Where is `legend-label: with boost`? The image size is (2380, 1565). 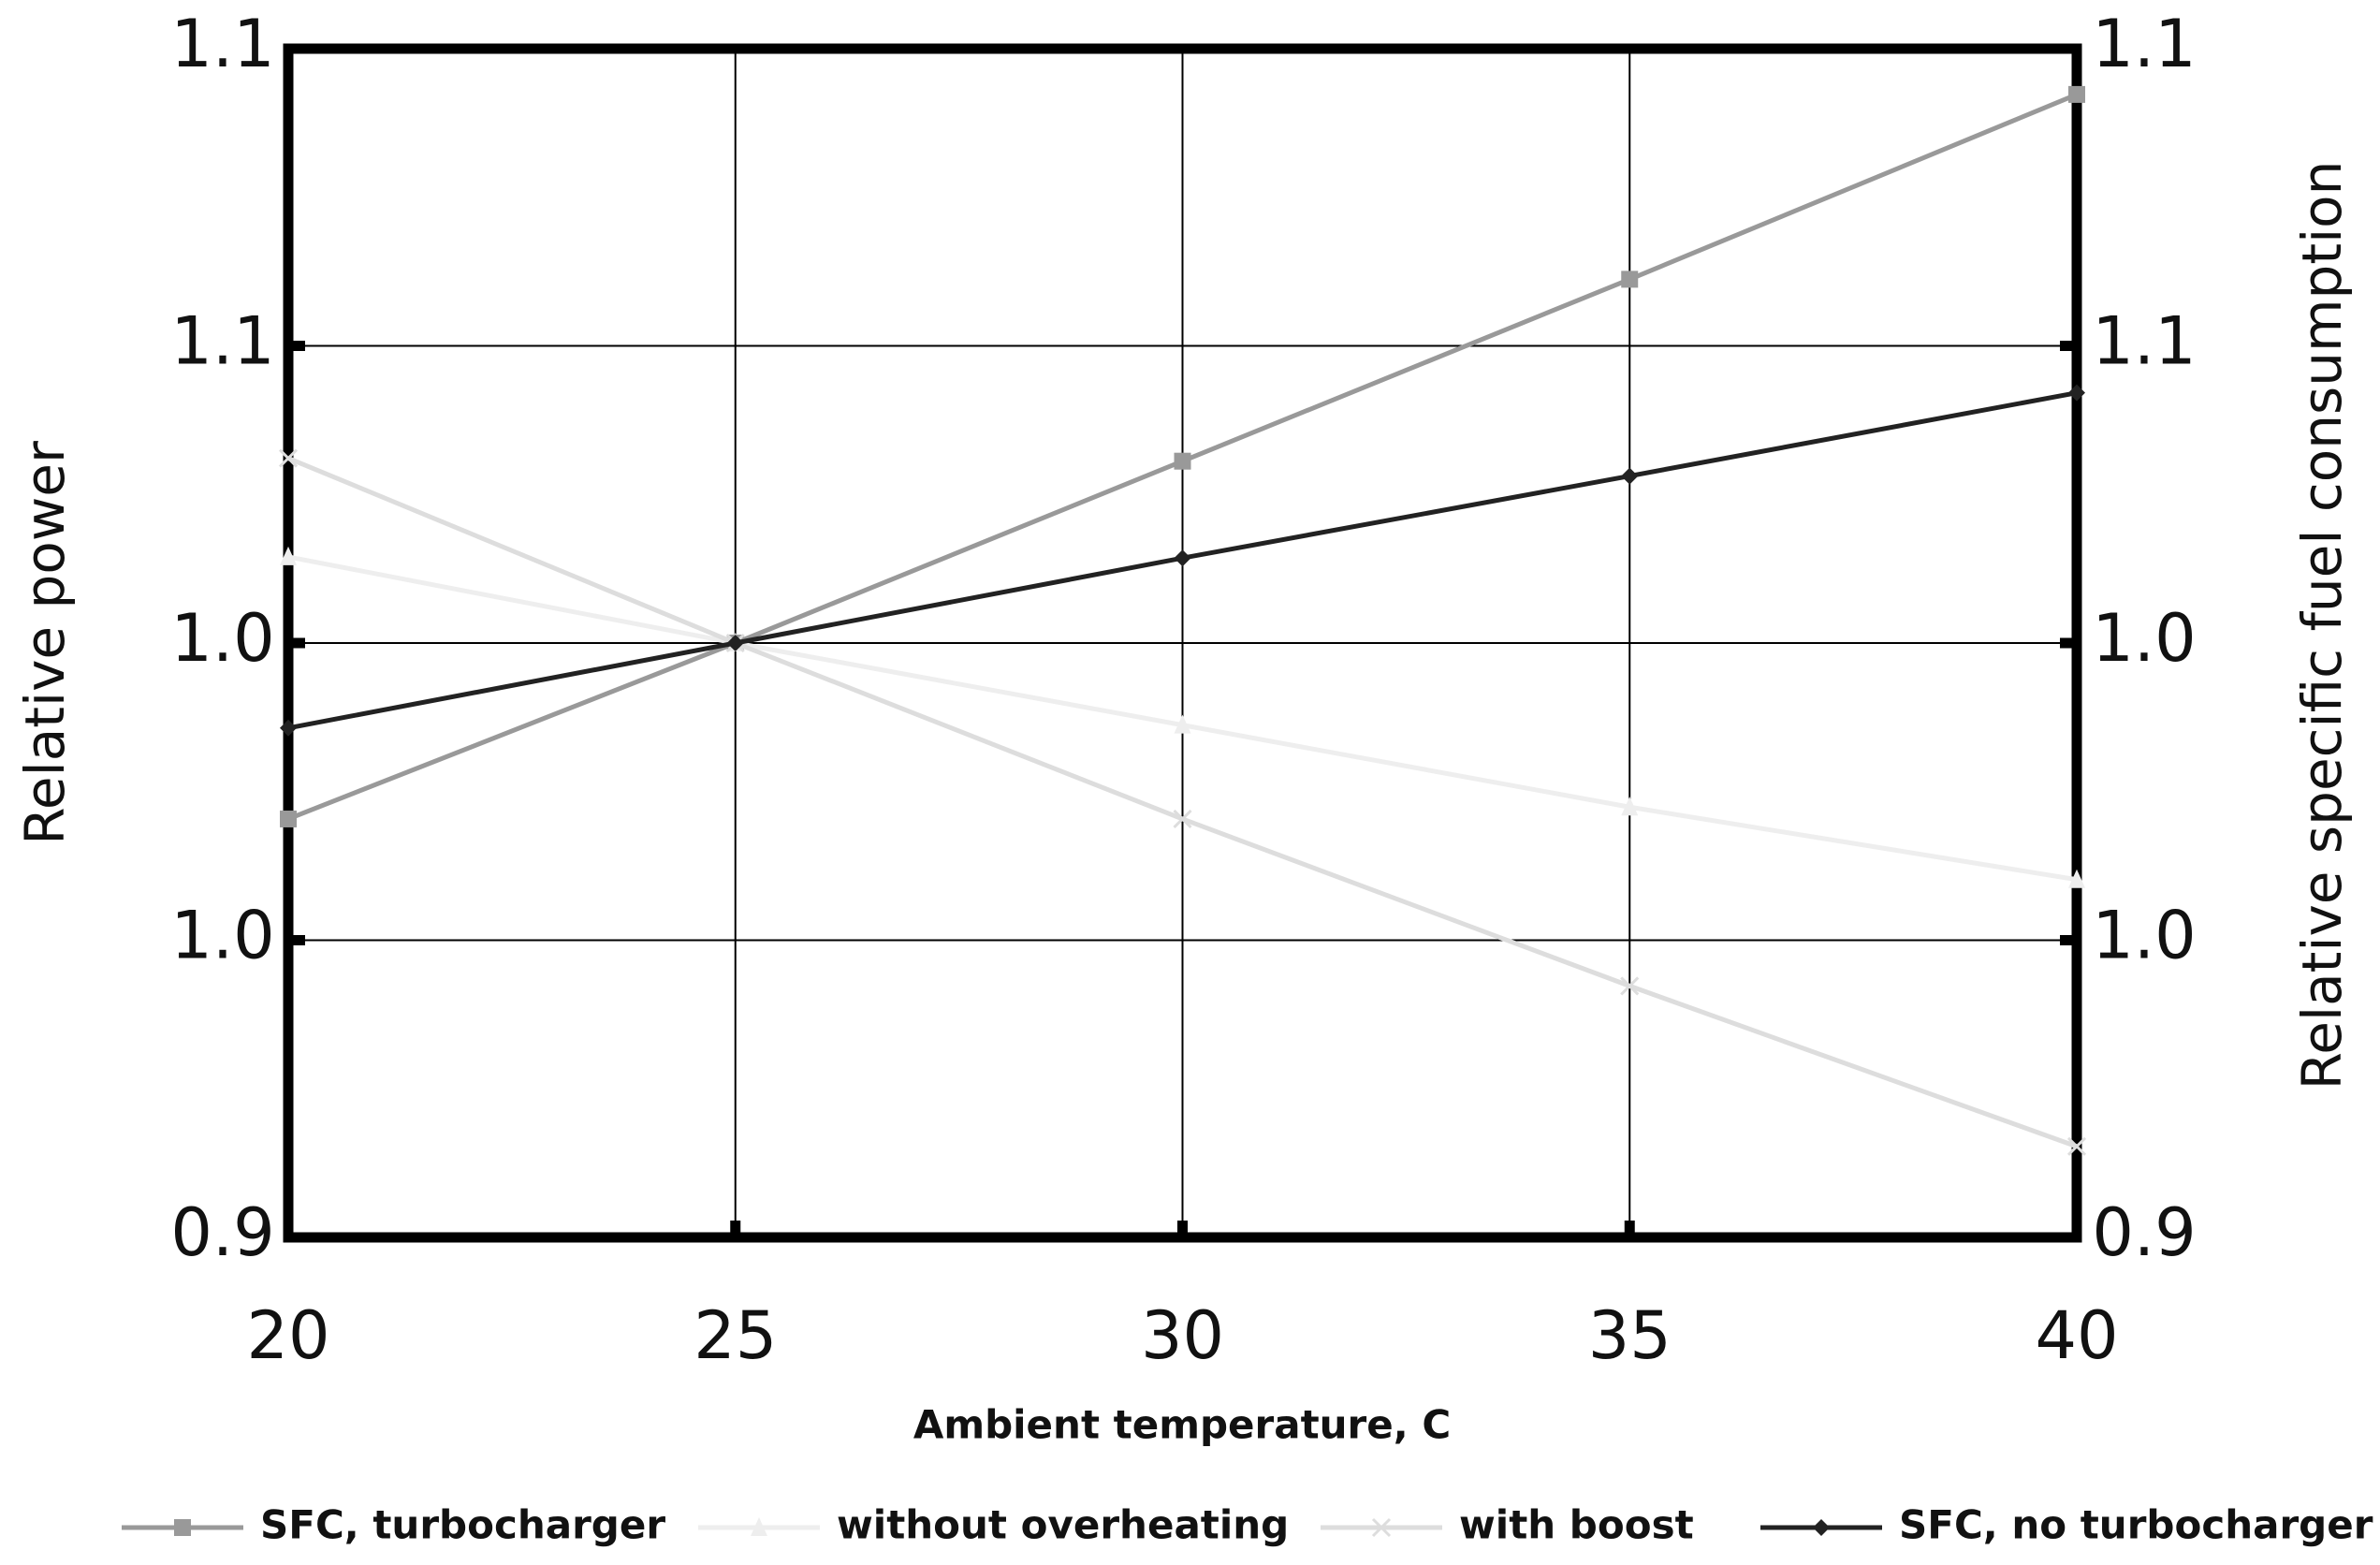
legend-label: with boost is located at coordinates (1576, 1525).